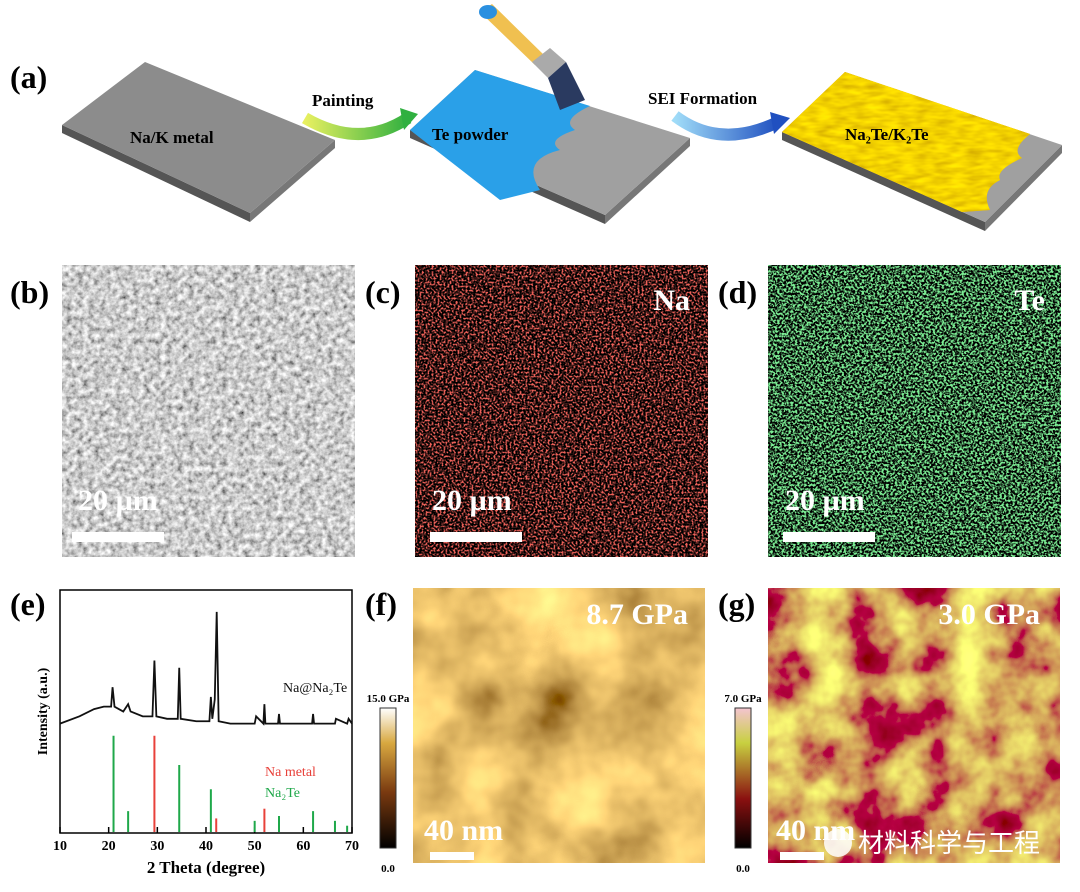 Image resolution: width=1080 pixels, height=892 pixels. I want to click on modulus-text: 3.0 GPa, so click(989, 614).